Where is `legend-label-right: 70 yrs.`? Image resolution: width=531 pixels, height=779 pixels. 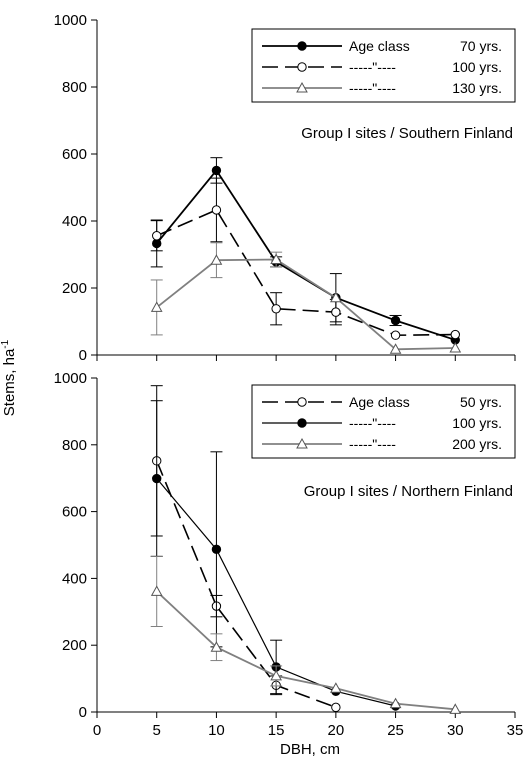 legend-label-right: 70 yrs. is located at coordinates (481, 46).